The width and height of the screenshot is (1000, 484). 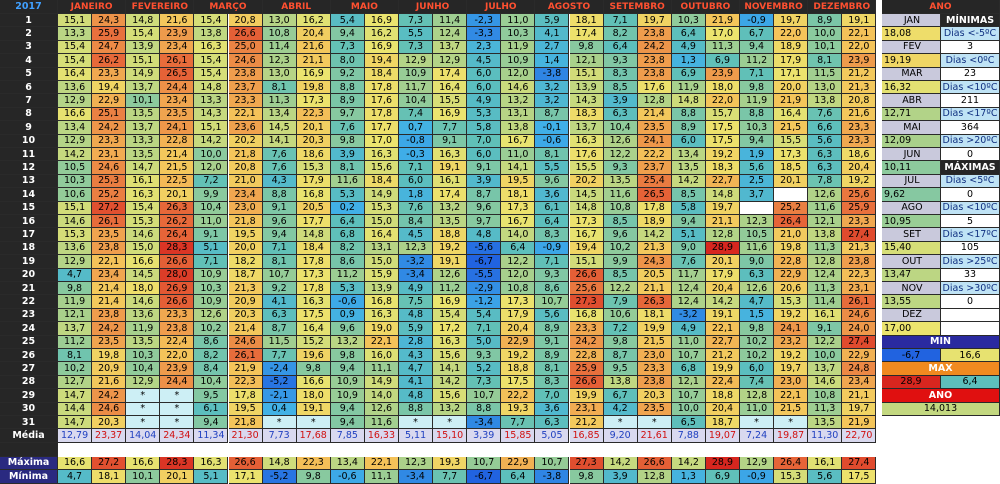 I want to click on temperature-cell: 11,7, so click(x=688, y=275).